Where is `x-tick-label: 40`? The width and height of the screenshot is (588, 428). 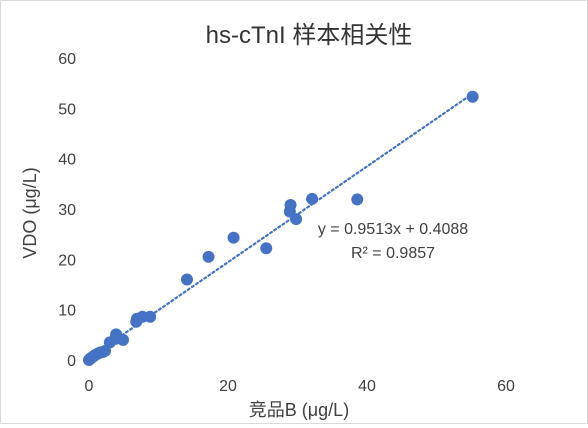
x-tick-label: 40 is located at coordinates (367, 386).